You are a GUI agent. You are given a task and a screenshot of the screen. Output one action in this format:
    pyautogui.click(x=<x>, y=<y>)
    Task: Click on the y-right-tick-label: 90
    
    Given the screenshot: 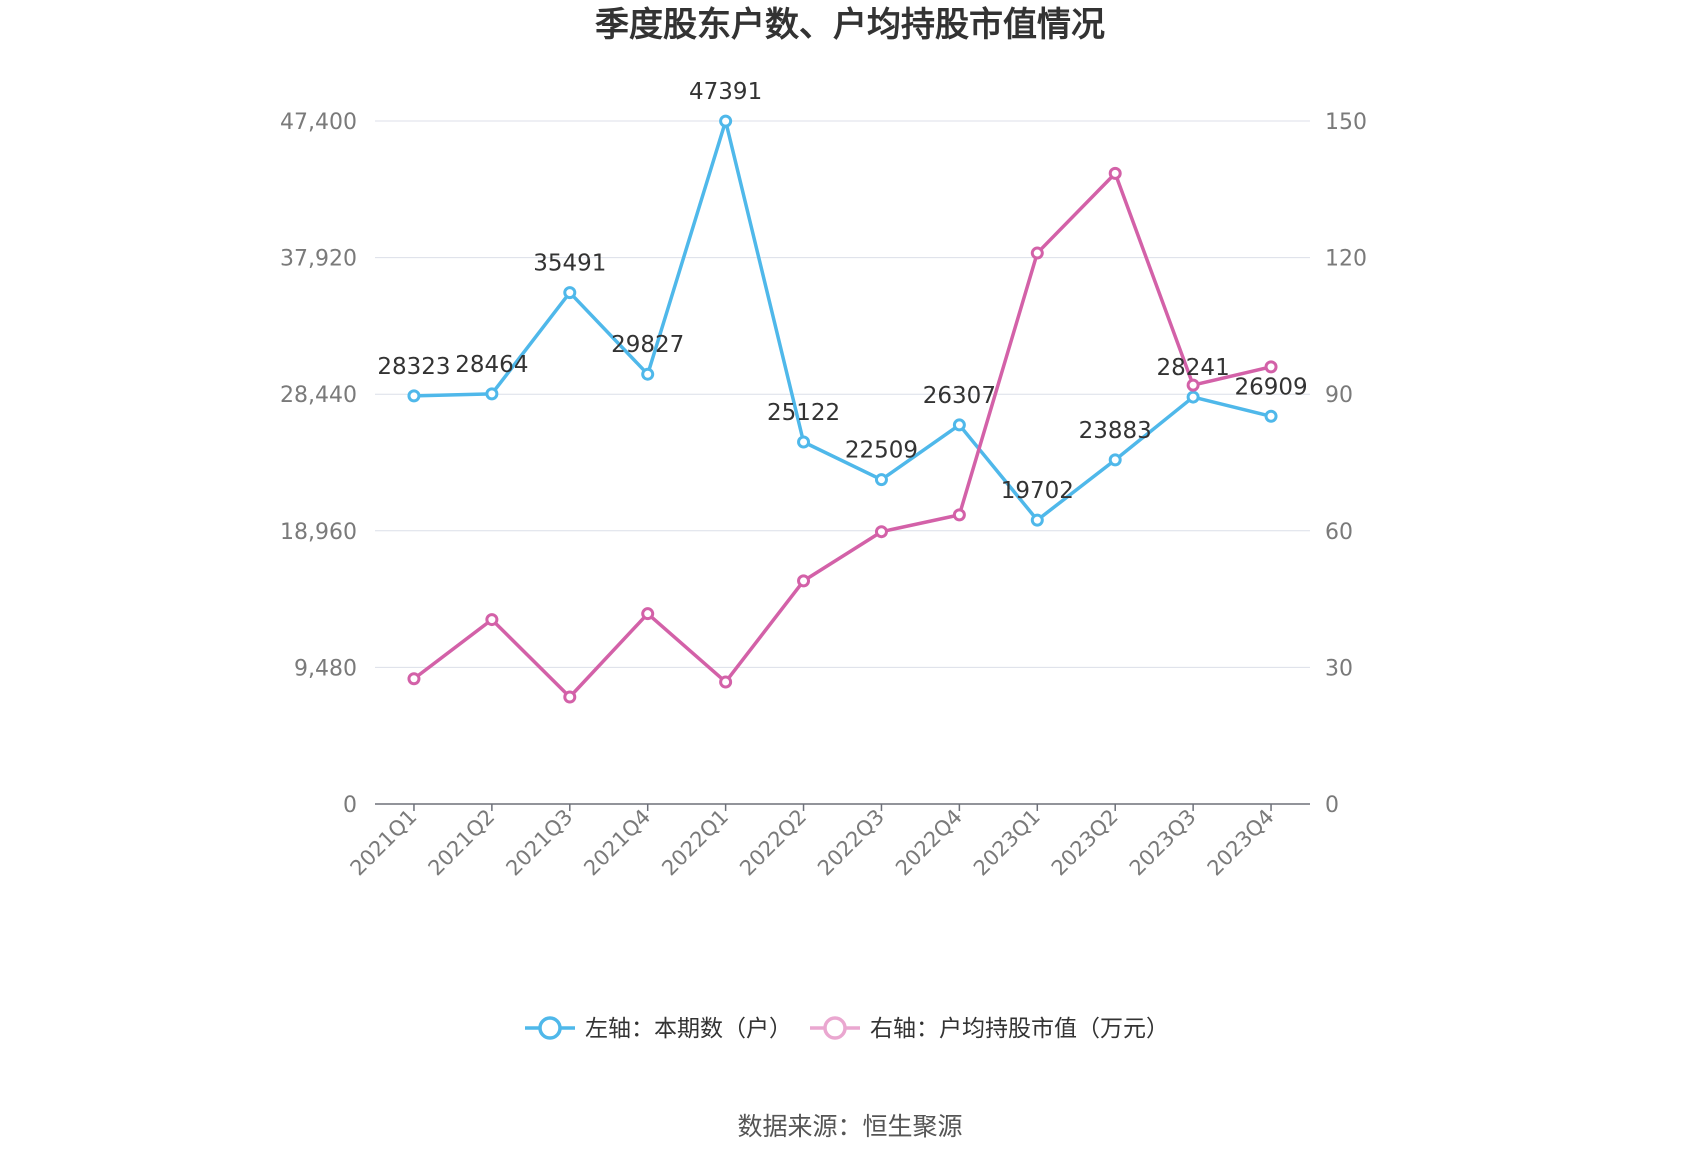 What is the action you would take?
    pyautogui.click(x=1339, y=395)
    